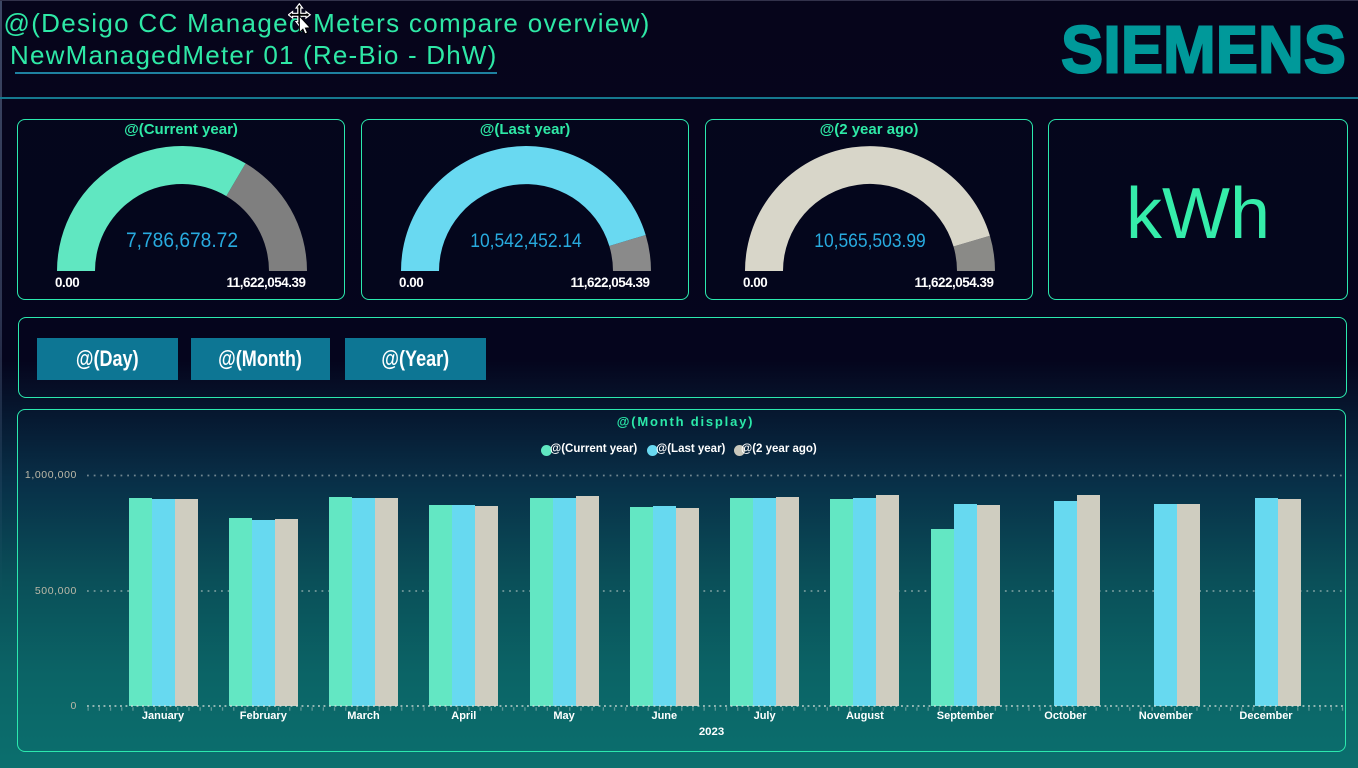 The width and height of the screenshot is (1358, 768). Describe the element at coordinates (1203, 54) in the screenshot. I see `svg-text: SIEMENS` at that location.